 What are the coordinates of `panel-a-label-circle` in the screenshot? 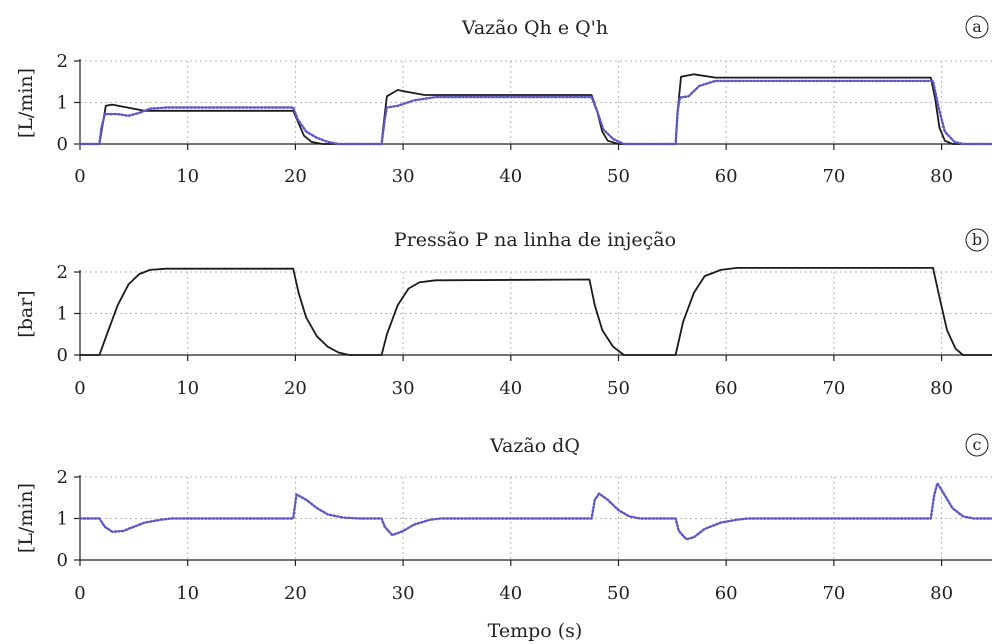 It's located at (977, 27).